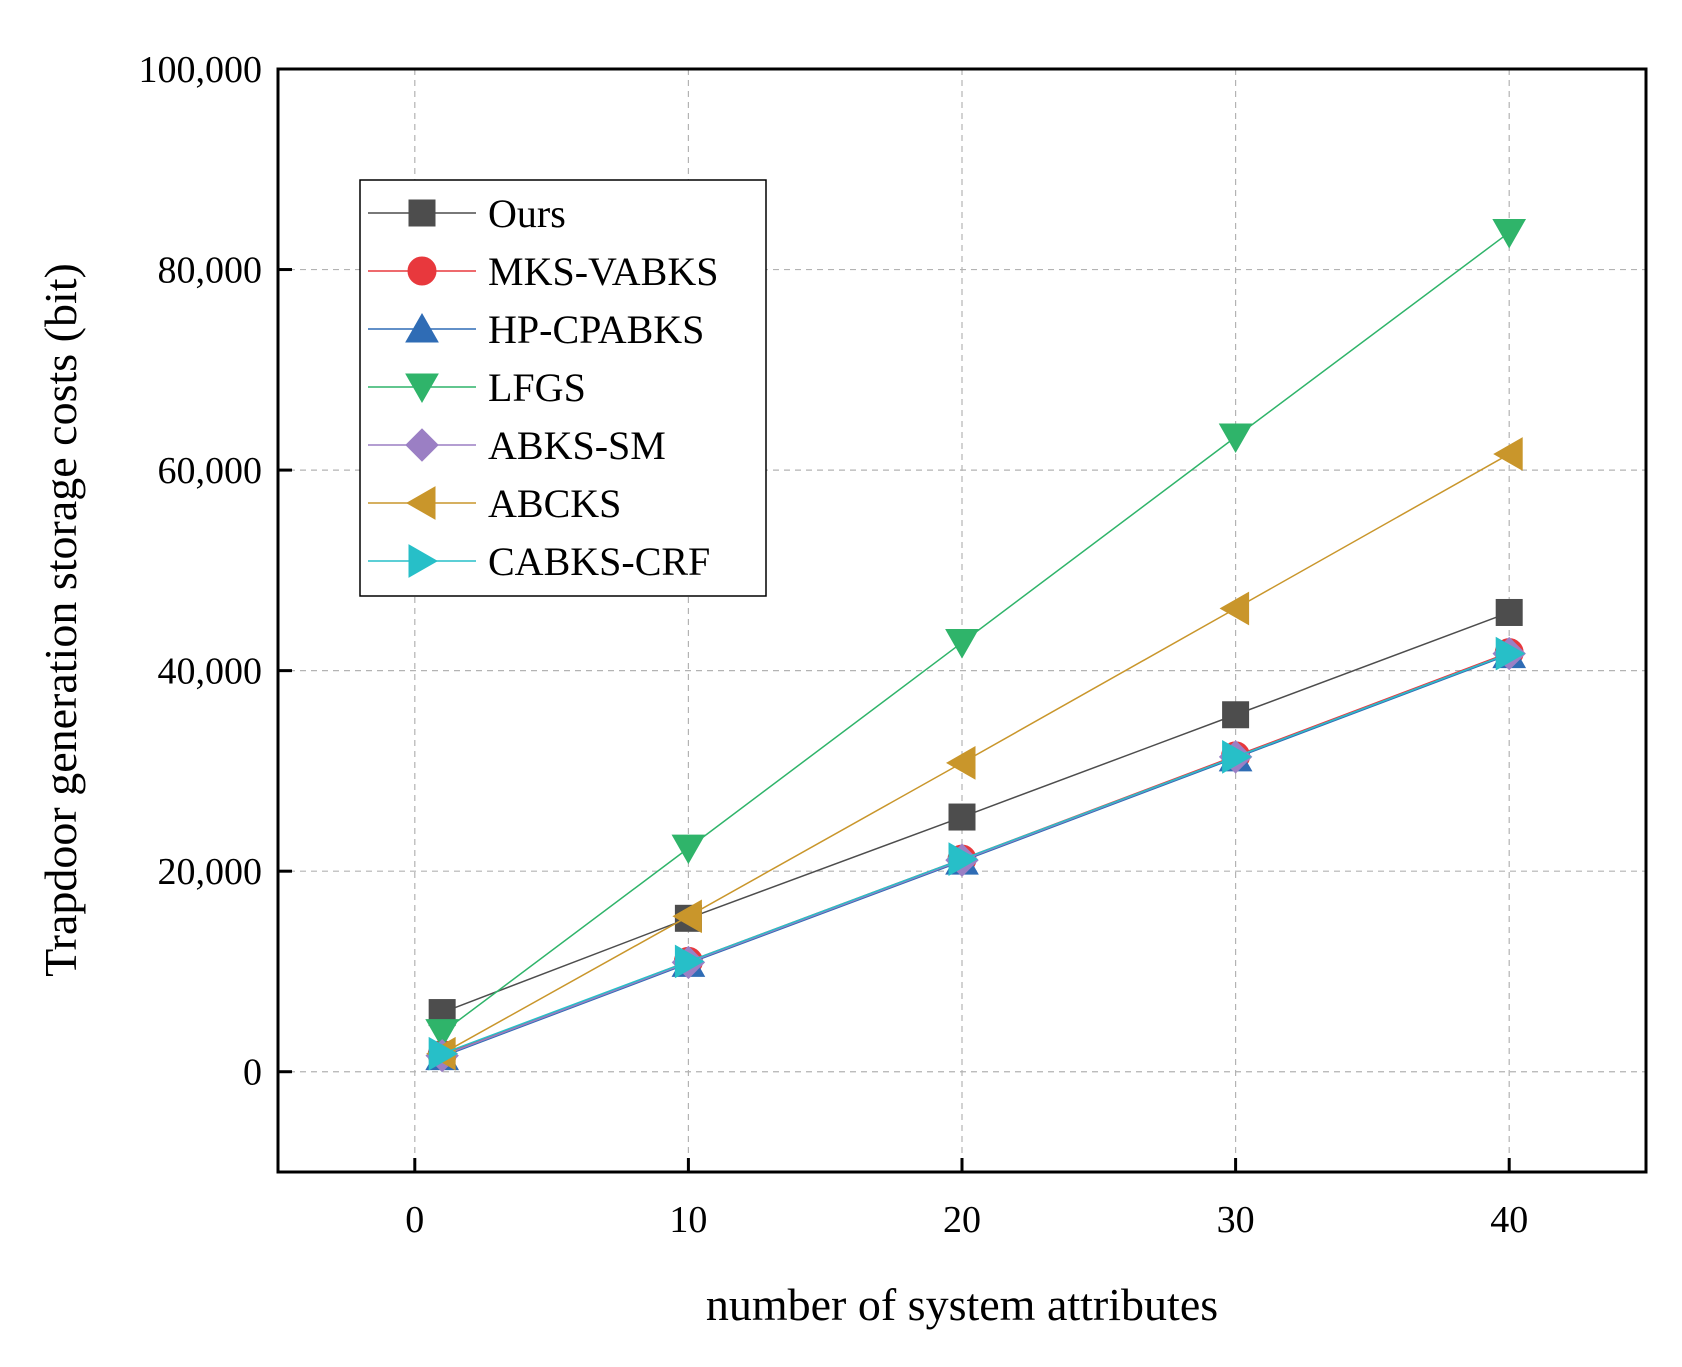 The height and width of the screenshot is (1367, 1682). What do you see at coordinates (210, 872) in the screenshot?
I see `y-tick-label: 20,000` at bounding box center [210, 872].